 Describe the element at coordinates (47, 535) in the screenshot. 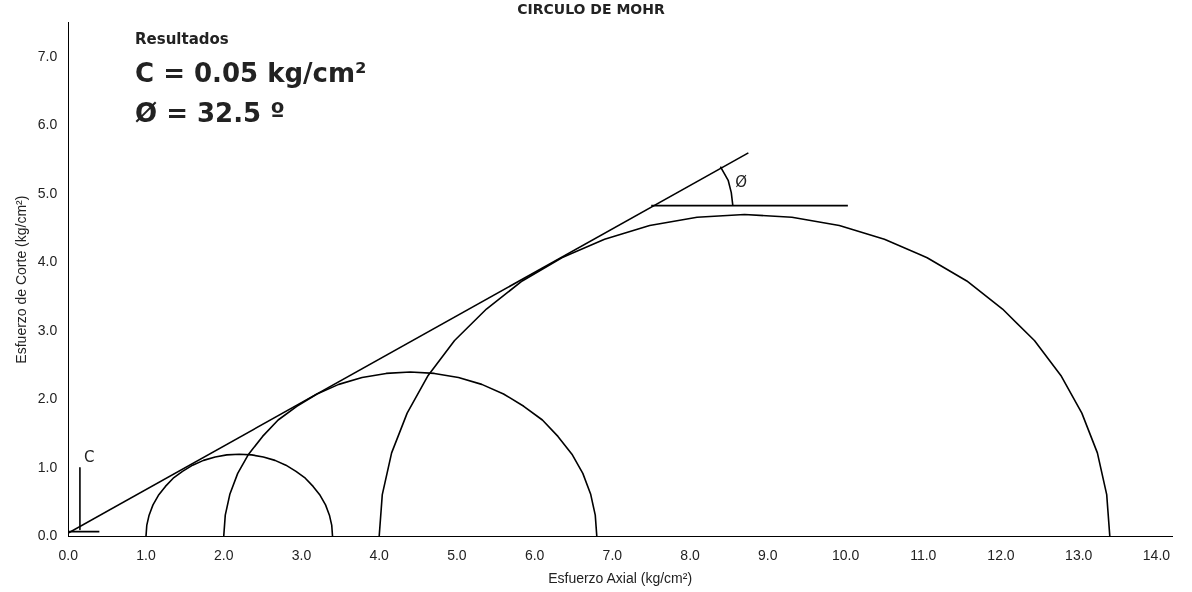

I see `y-tick-label: 0.0` at that location.